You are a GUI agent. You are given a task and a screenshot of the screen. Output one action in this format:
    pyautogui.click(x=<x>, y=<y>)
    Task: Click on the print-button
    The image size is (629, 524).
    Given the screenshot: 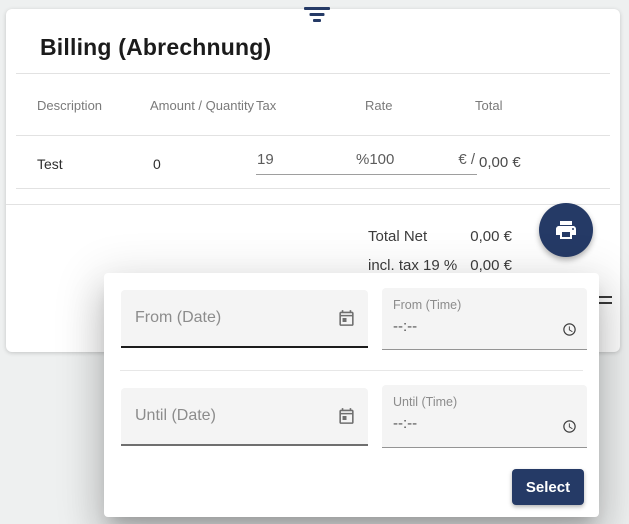 What is the action you would take?
    pyautogui.click(x=566, y=230)
    